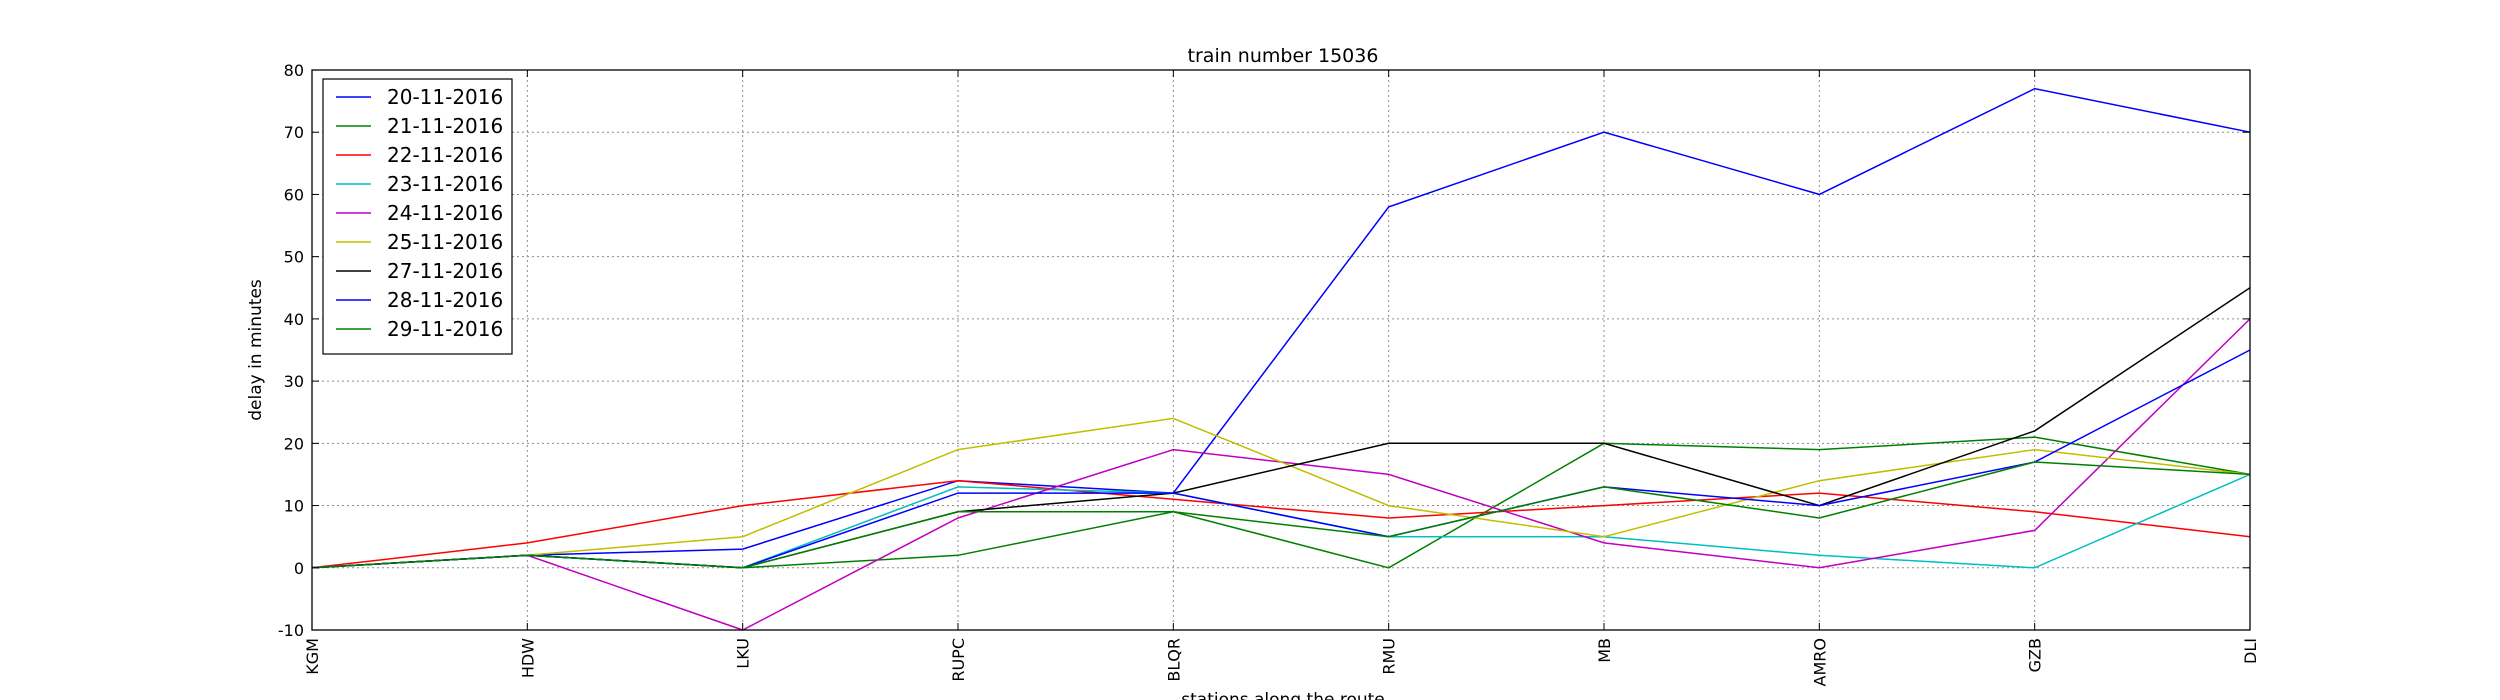 This screenshot has height=700, width=2500. Describe the element at coordinates (445, 155) in the screenshot. I see `legend-label: 22-11-2016` at that location.